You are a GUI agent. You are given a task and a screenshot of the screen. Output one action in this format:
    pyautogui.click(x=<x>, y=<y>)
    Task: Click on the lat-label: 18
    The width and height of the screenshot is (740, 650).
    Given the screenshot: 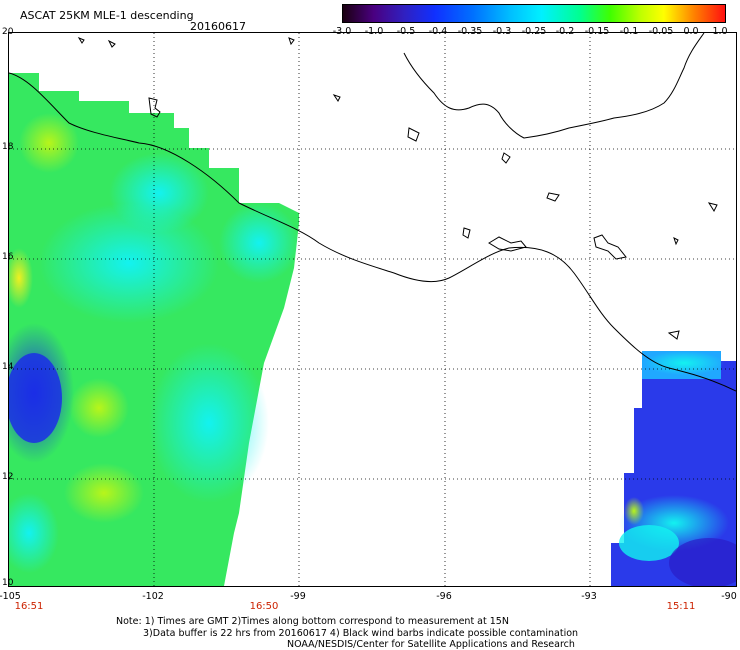 What is the action you would take?
    pyautogui.click(x=8, y=147)
    